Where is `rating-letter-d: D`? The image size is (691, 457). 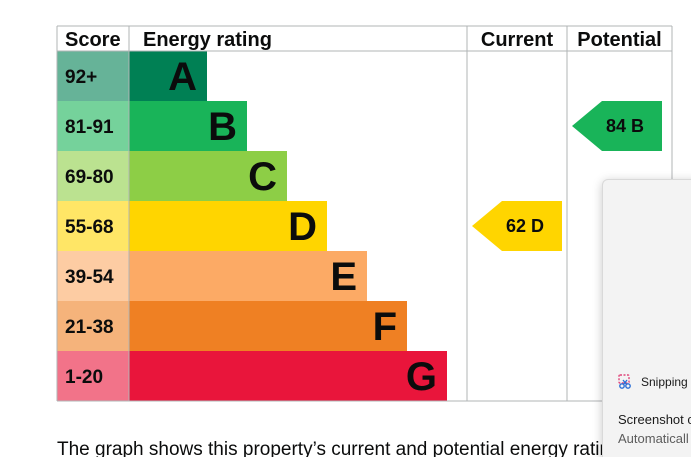
rating-letter-d: D is located at coordinates (302, 227).